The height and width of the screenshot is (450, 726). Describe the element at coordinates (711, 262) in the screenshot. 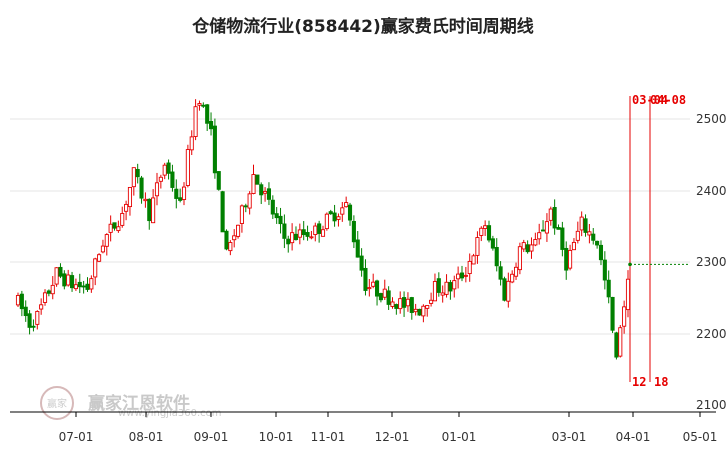

I see `y-tick-label: 2300` at that location.